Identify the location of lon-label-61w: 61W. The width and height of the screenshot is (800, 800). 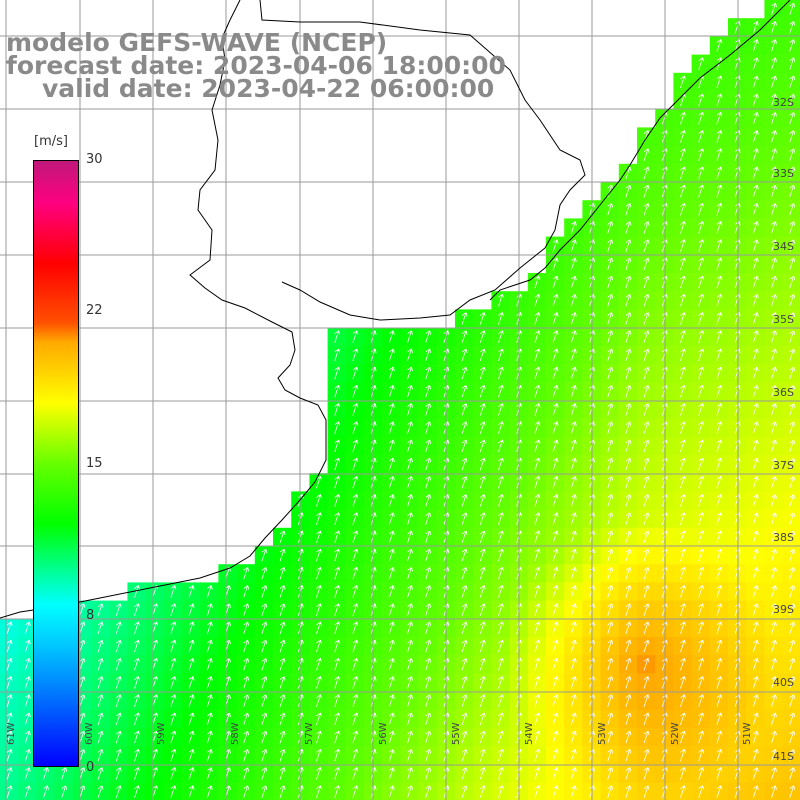
(11, 733).